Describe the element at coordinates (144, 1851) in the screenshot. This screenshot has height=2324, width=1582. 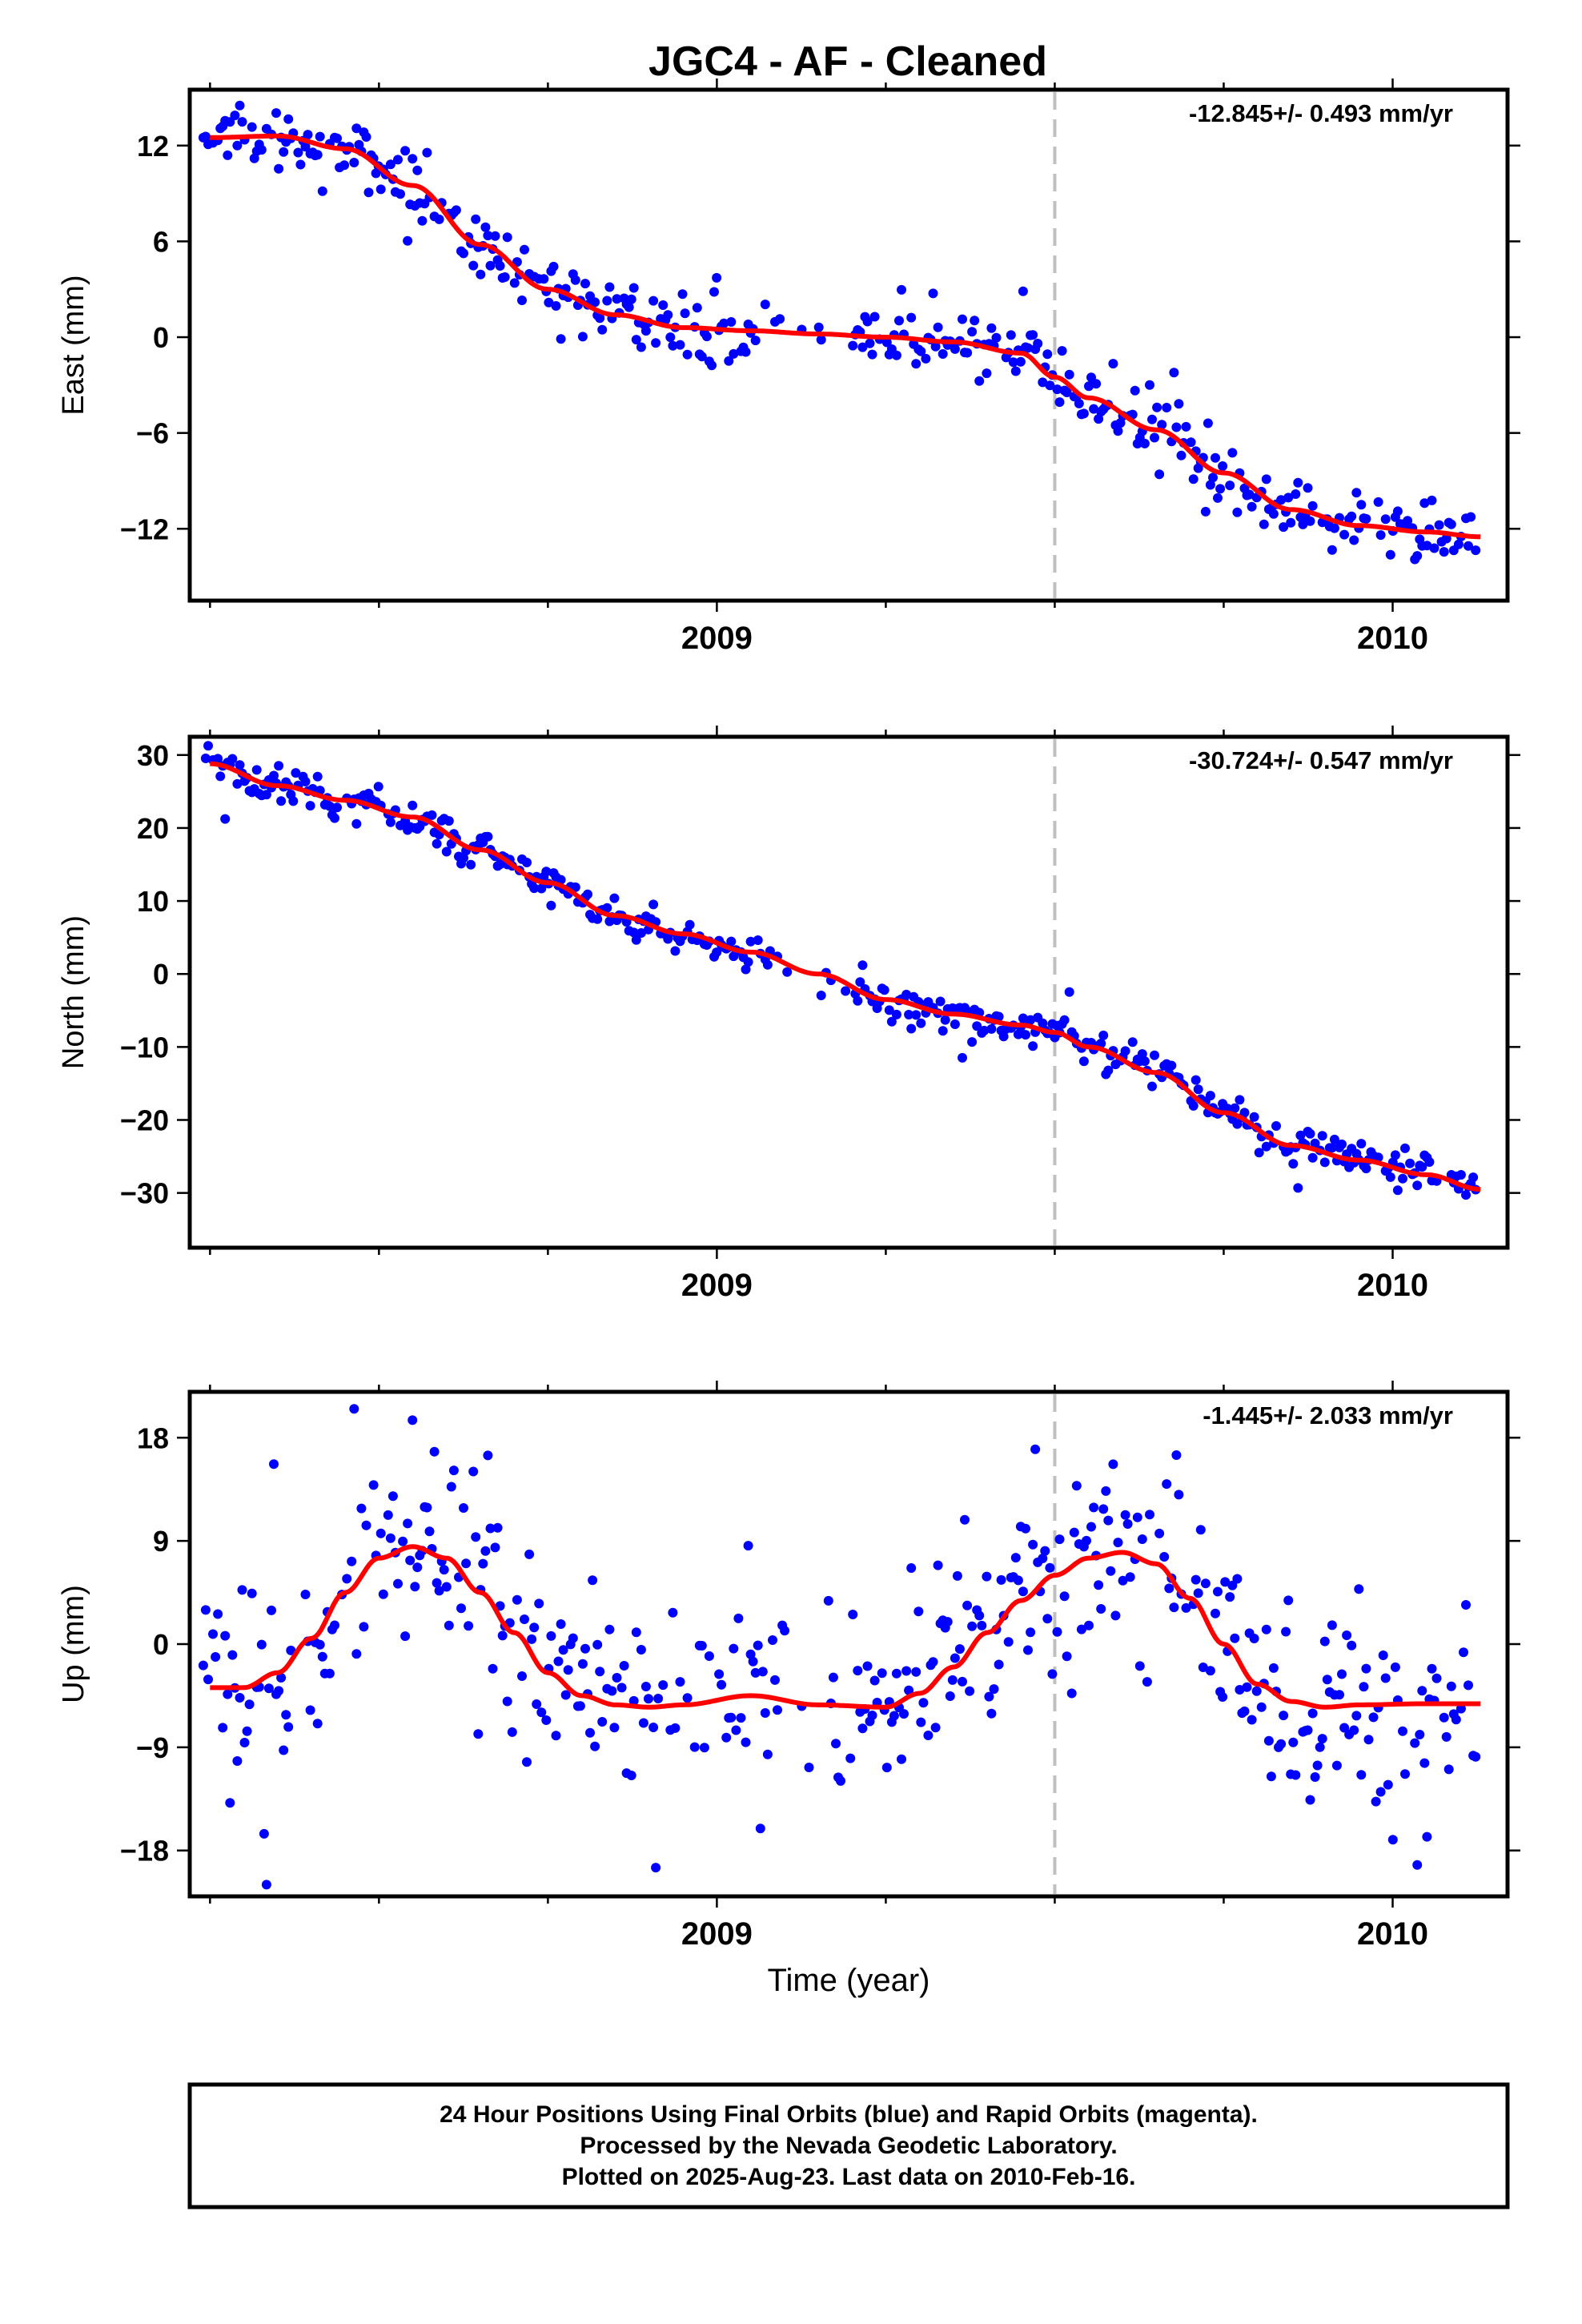
I see `y-tick-label: −18` at that location.